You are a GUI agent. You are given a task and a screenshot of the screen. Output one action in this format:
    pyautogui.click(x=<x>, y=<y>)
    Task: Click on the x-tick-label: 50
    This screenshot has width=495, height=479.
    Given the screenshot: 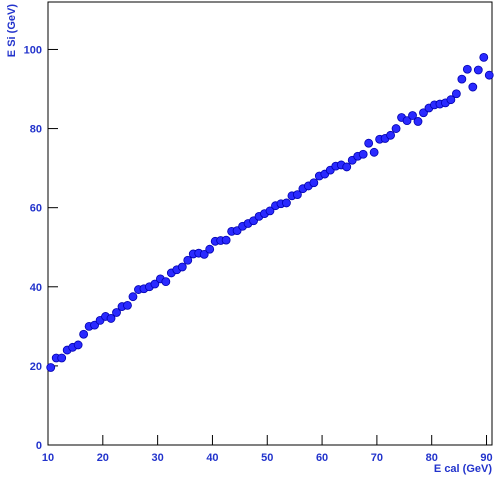 What is the action you would take?
    pyautogui.click(x=267, y=458)
    